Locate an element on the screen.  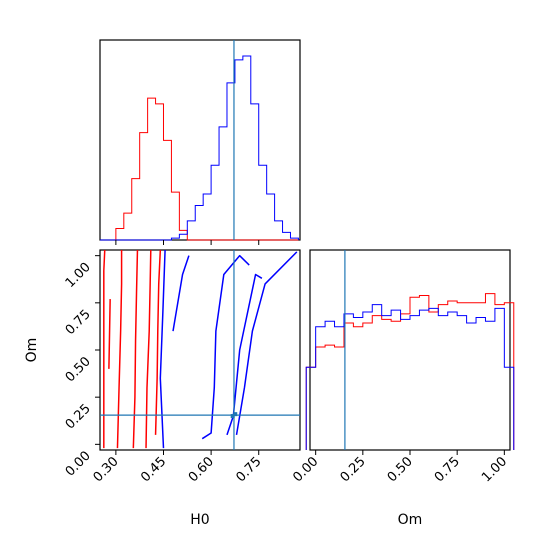
contours-series-b is located at coordinates (228, 349).